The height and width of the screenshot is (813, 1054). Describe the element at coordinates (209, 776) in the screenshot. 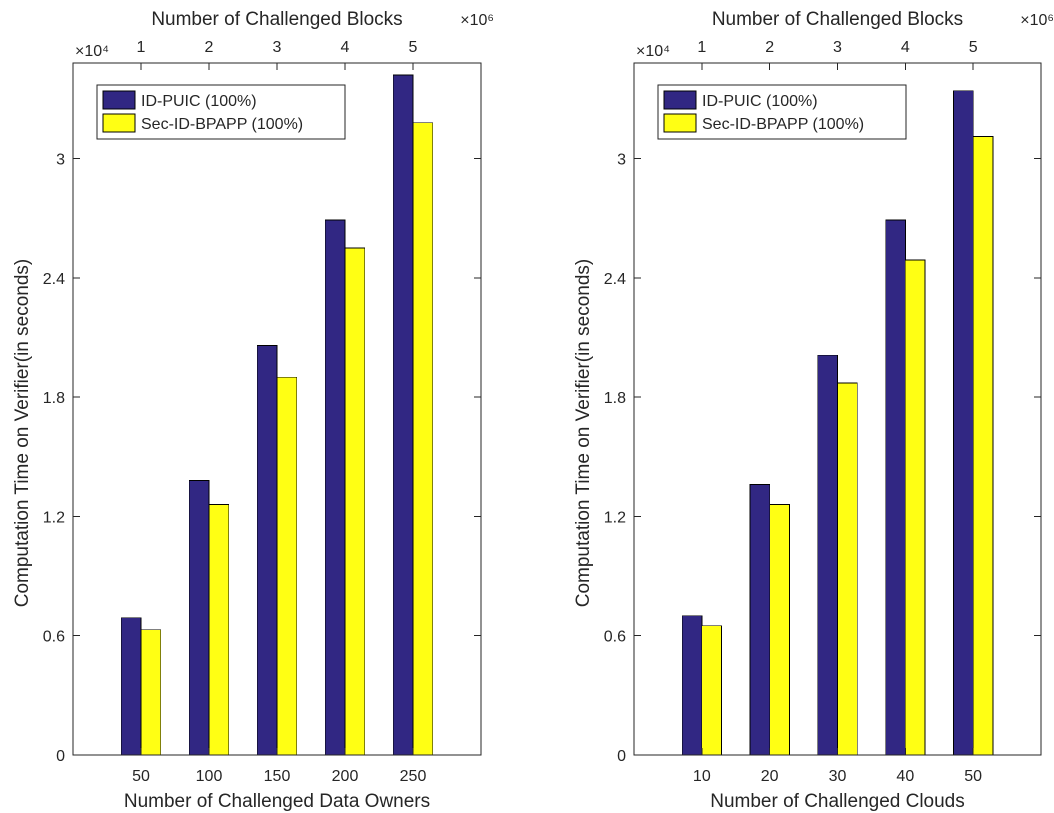

I see `x-tick-label: 100` at that location.